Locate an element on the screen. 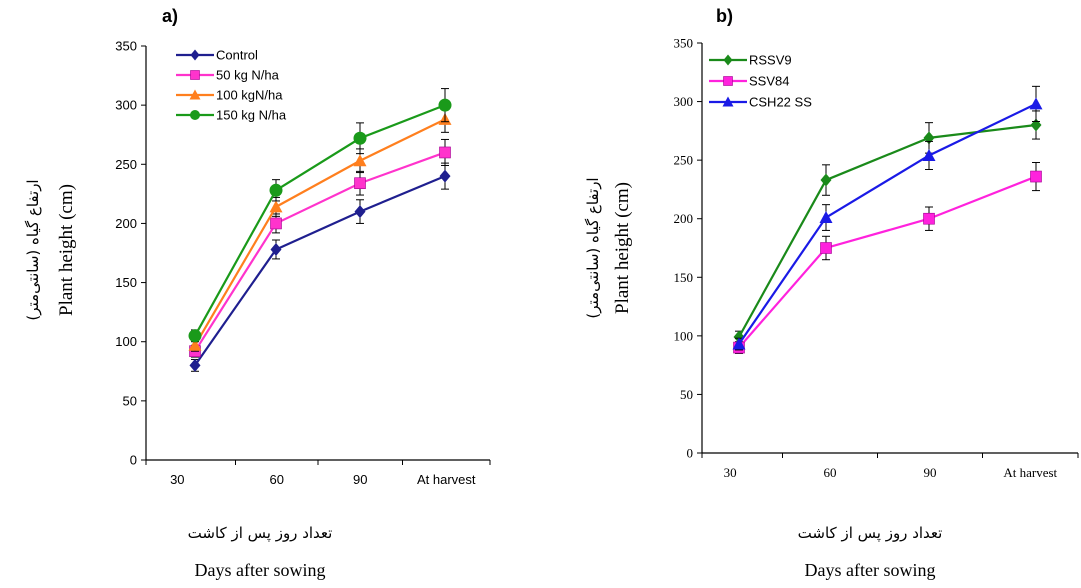 The height and width of the screenshot is (588, 1081). legend-label: RSSV9 is located at coordinates (770, 60).